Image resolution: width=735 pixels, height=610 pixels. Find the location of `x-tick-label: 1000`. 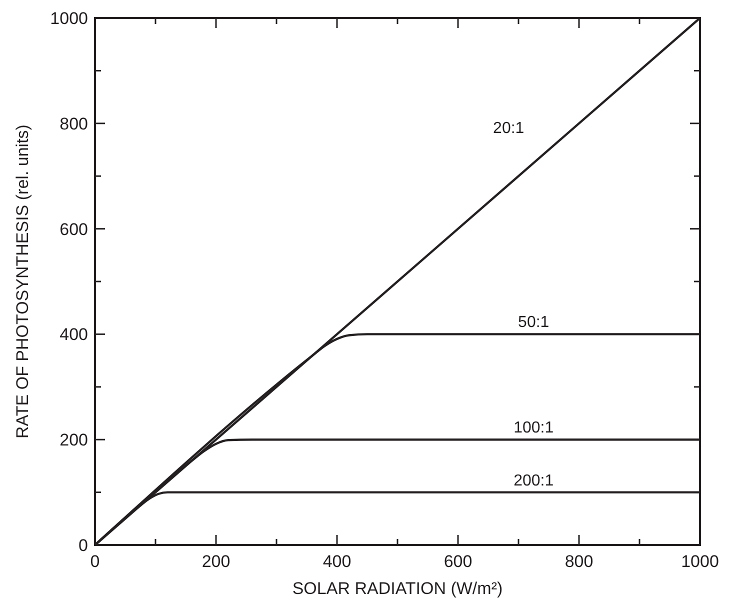

x-tick-label: 1000 is located at coordinates (700, 561).